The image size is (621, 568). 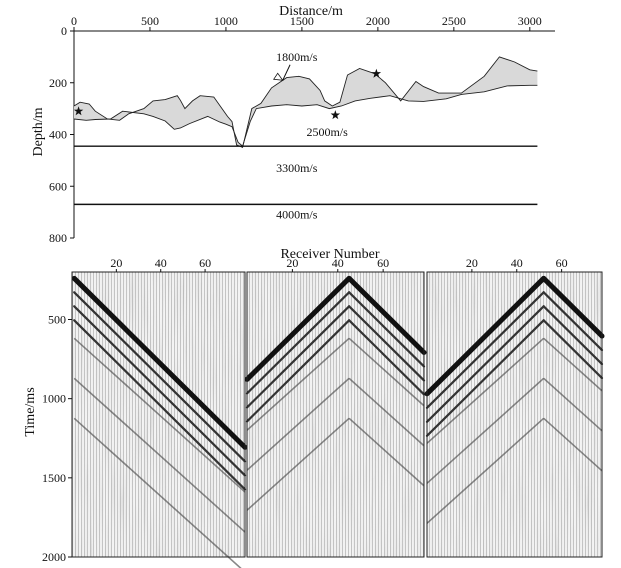 What do you see at coordinates (286, 72) in the screenshot?
I see `arrow-icon` at bounding box center [286, 72].